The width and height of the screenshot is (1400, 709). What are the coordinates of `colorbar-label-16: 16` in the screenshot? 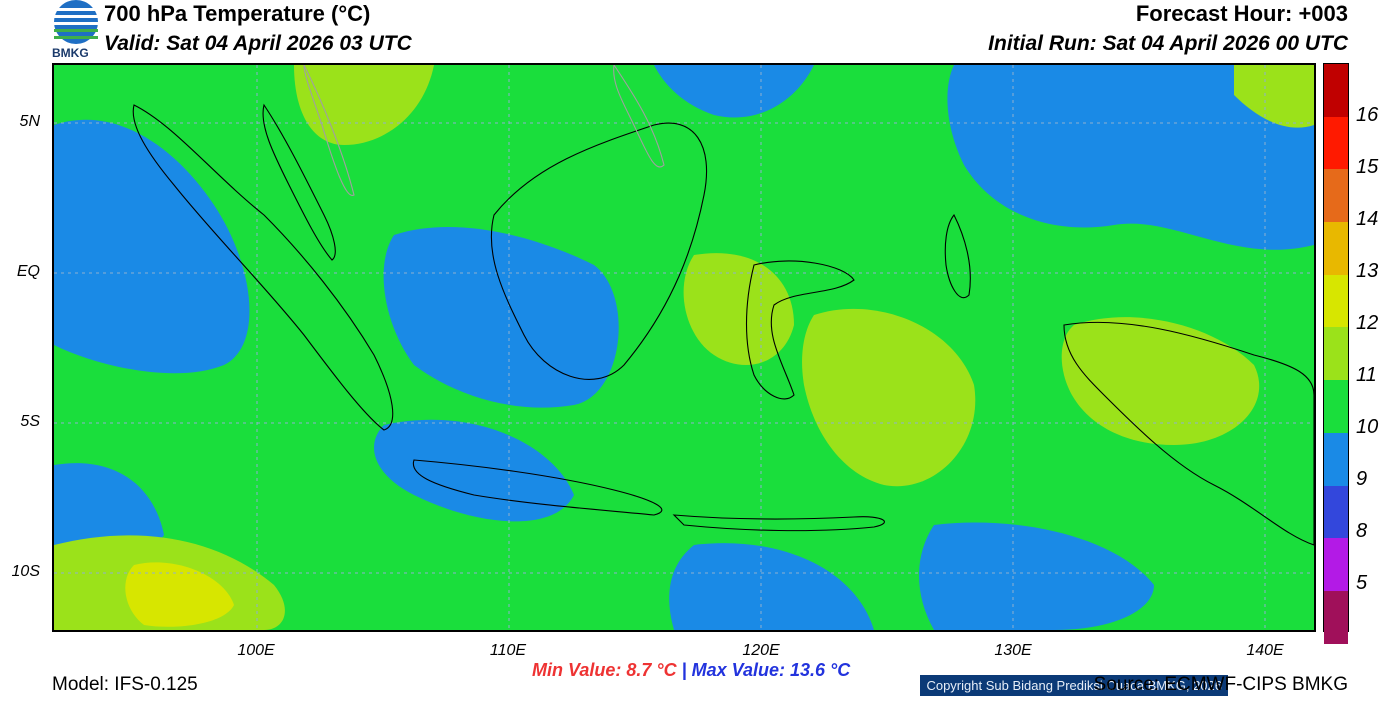 It's located at (1367, 115).